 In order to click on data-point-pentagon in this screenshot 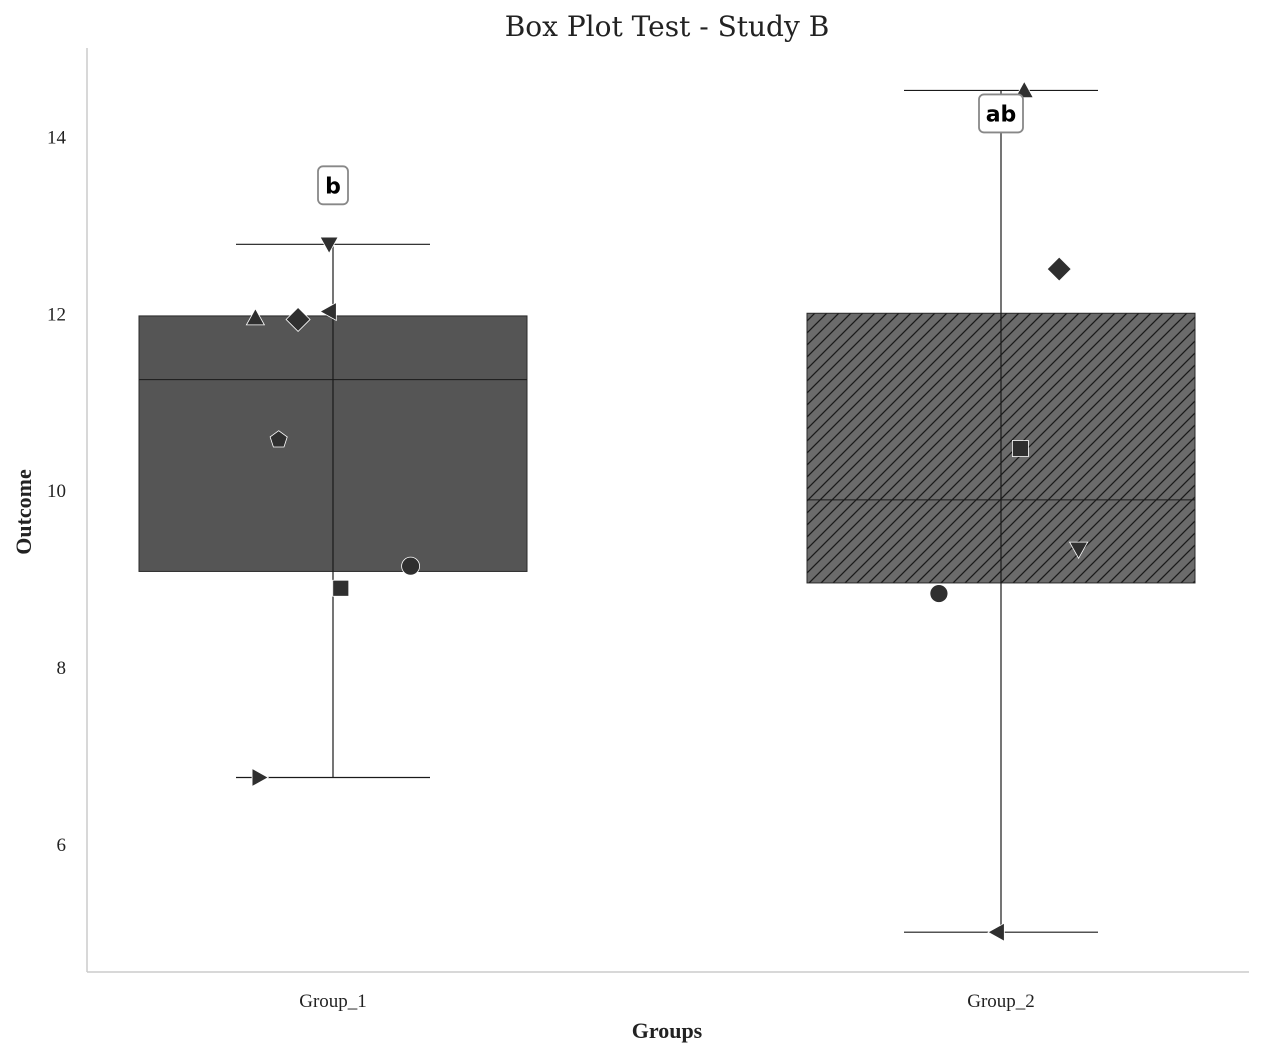, I will do `click(278, 439)`.